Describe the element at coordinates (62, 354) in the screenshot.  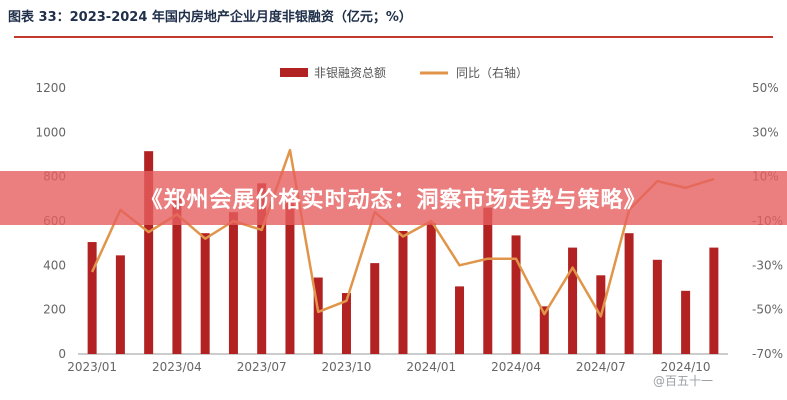
I see `y-tick-label-left: 0` at that location.